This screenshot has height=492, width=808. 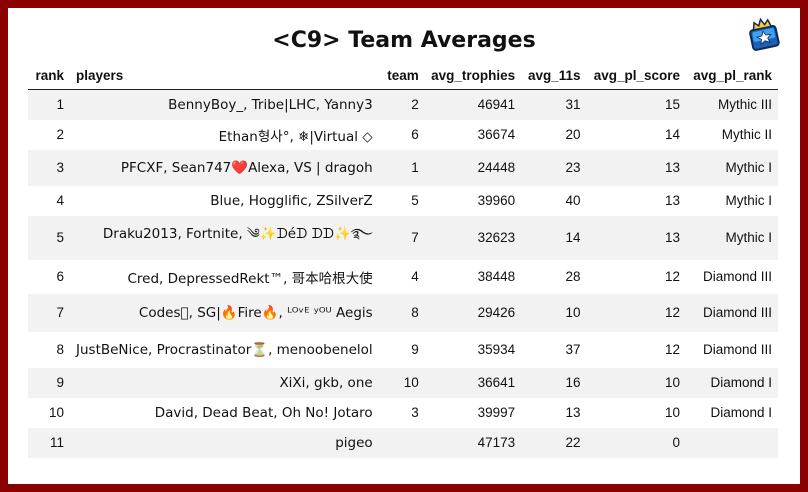 What do you see at coordinates (732, 75) in the screenshot?
I see `column-header-avg-pl-rank: avg_pl_rank` at bounding box center [732, 75].